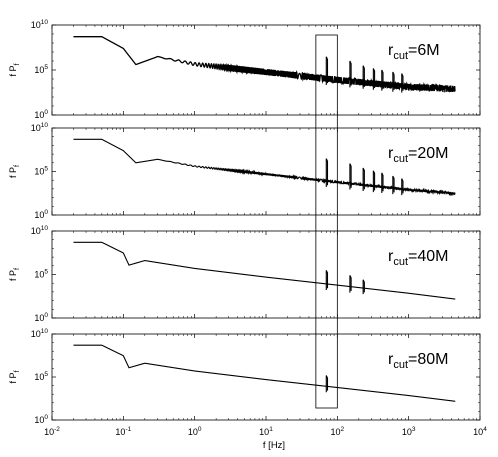  What do you see at coordinates (326, 221) in the screenshot?
I see `highlight-box` at bounding box center [326, 221].